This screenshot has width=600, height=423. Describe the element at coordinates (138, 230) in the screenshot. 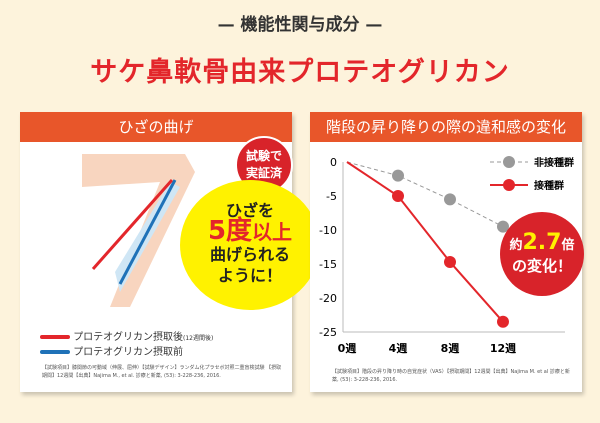

I see `knee-illustration` at that location.